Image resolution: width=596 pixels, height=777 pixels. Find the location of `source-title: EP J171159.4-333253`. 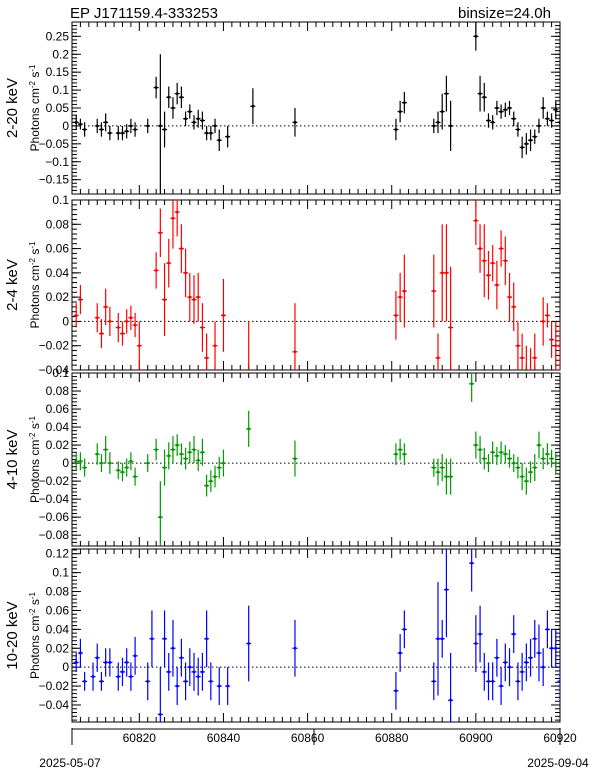

source-title: EP J171159.4-333253 is located at coordinates (144, 13).